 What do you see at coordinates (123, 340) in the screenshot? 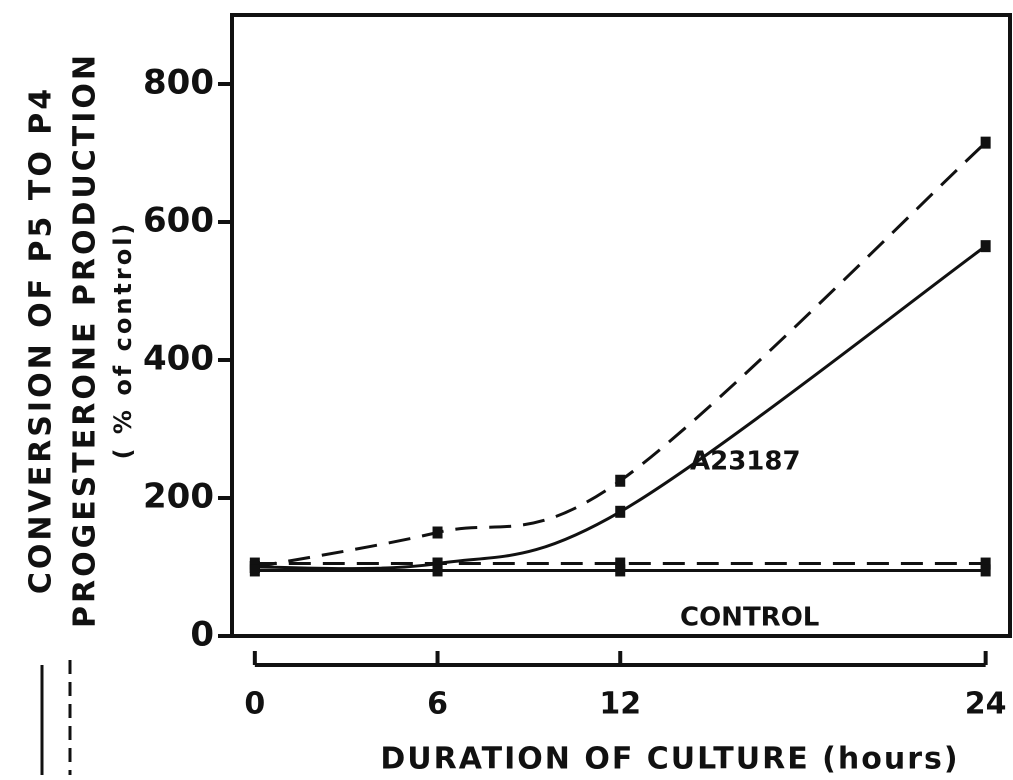
I see `y-axis-label: ( % of control)` at bounding box center [123, 340].